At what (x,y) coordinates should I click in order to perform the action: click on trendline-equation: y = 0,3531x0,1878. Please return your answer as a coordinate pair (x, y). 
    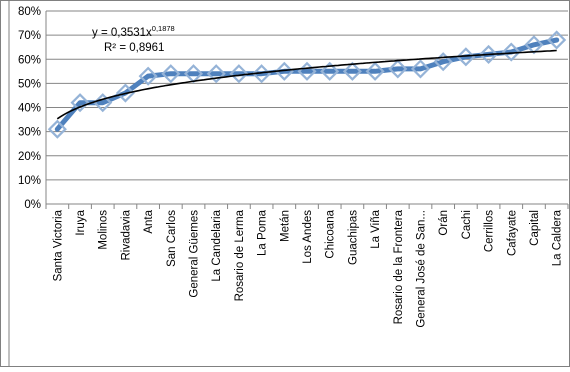
    Looking at the image, I should click on (133, 31).